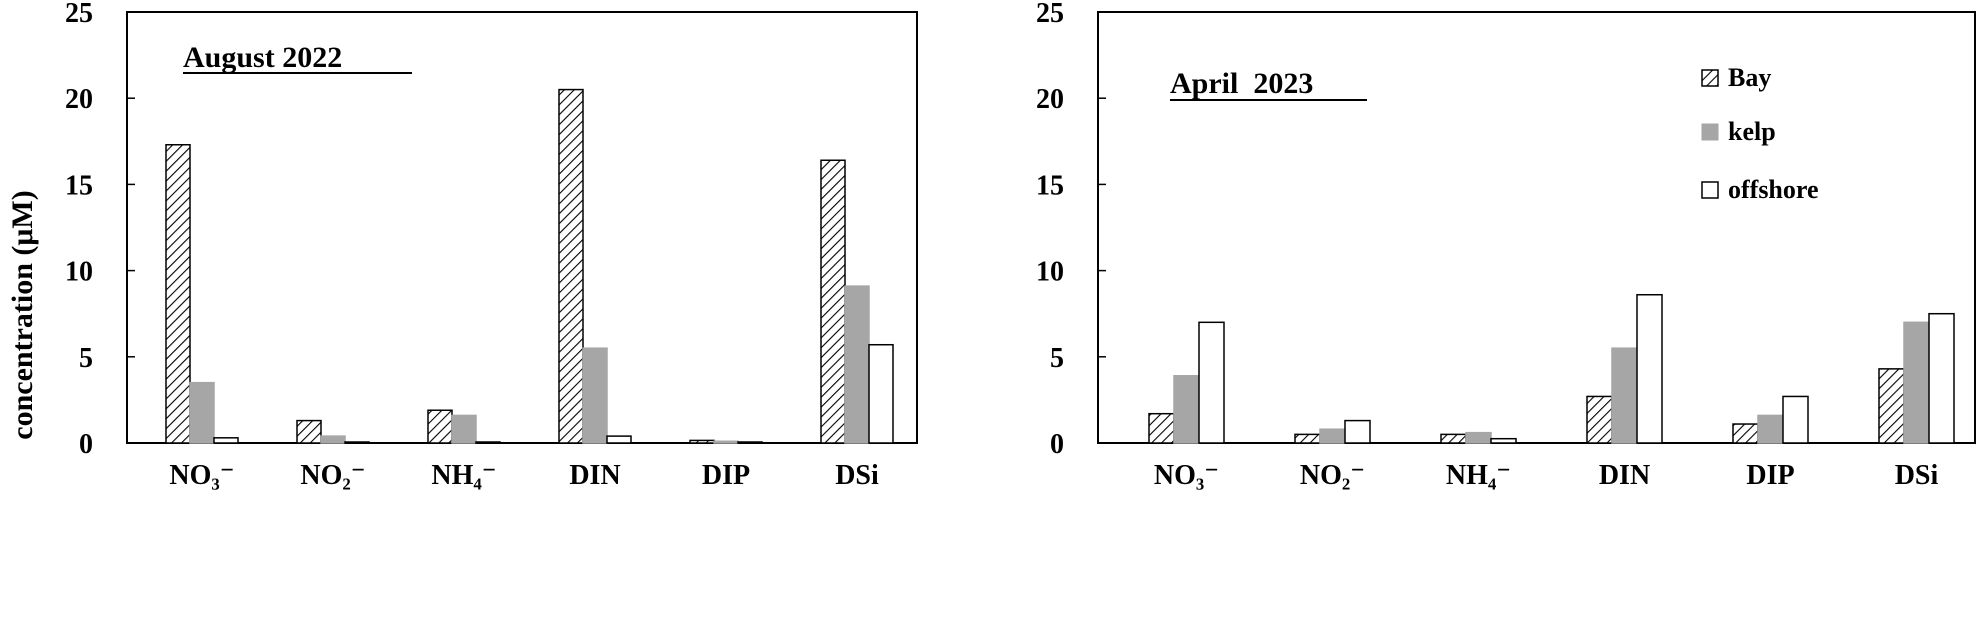  What do you see at coordinates (1773, 189) in the screenshot?
I see `legend-label-offshore: offshore` at bounding box center [1773, 189].